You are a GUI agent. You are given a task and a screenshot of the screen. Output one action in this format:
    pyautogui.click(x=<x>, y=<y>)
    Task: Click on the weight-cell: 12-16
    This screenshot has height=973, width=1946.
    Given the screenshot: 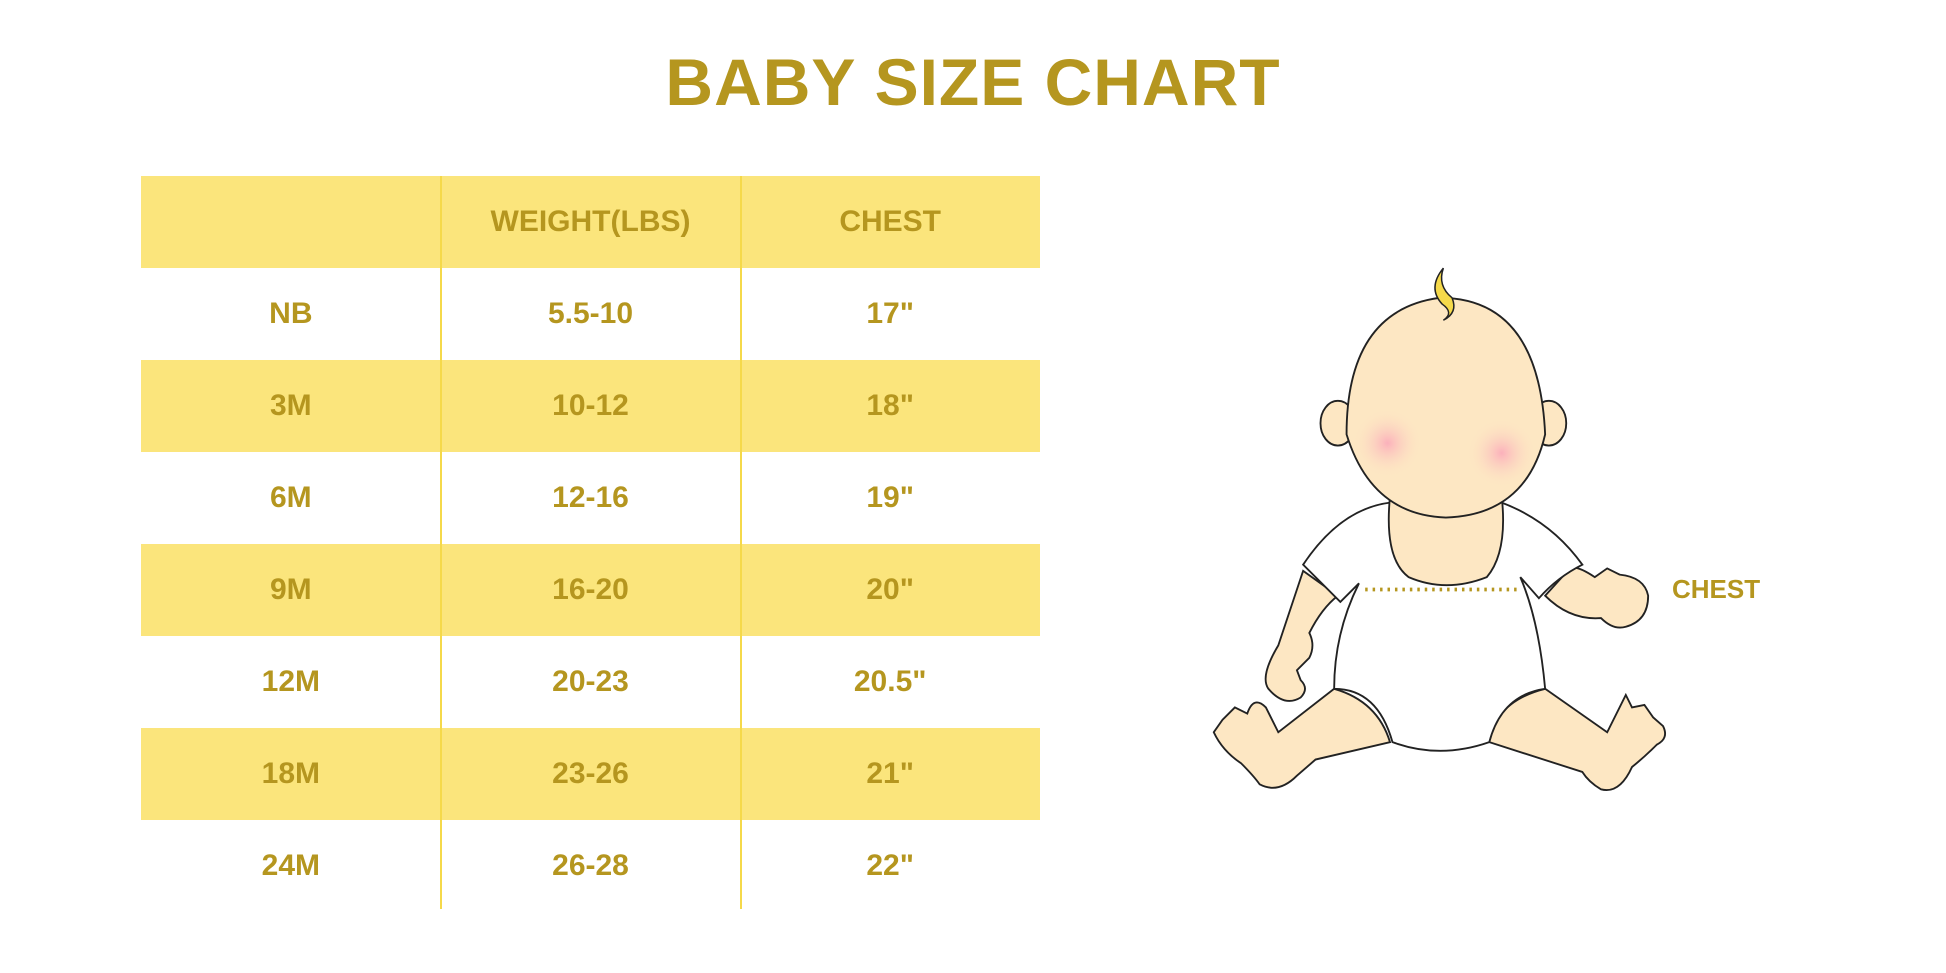 What is the action you would take?
    pyautogui.click(x=590, y=497)
    